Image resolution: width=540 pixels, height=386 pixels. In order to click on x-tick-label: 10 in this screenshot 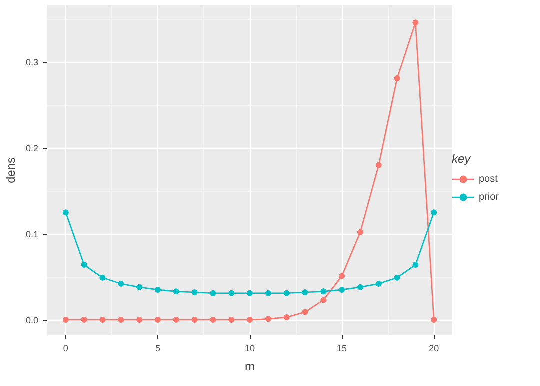, I will do `click(250, 349)`.